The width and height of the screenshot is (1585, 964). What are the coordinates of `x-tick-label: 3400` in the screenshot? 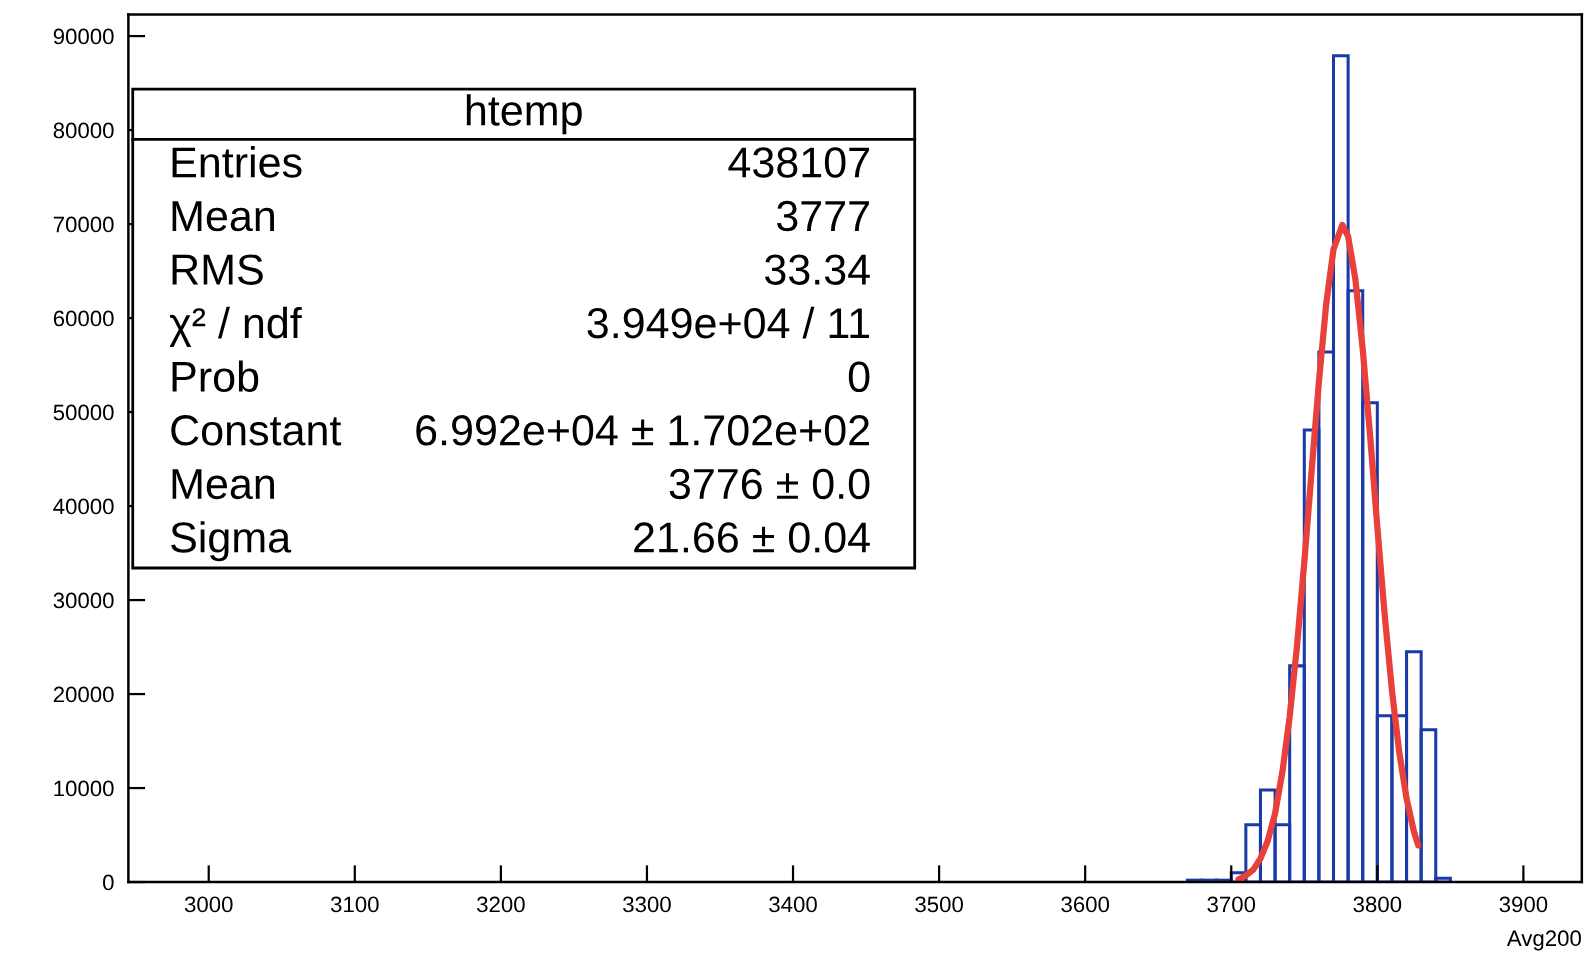 It's located at (793, 904).